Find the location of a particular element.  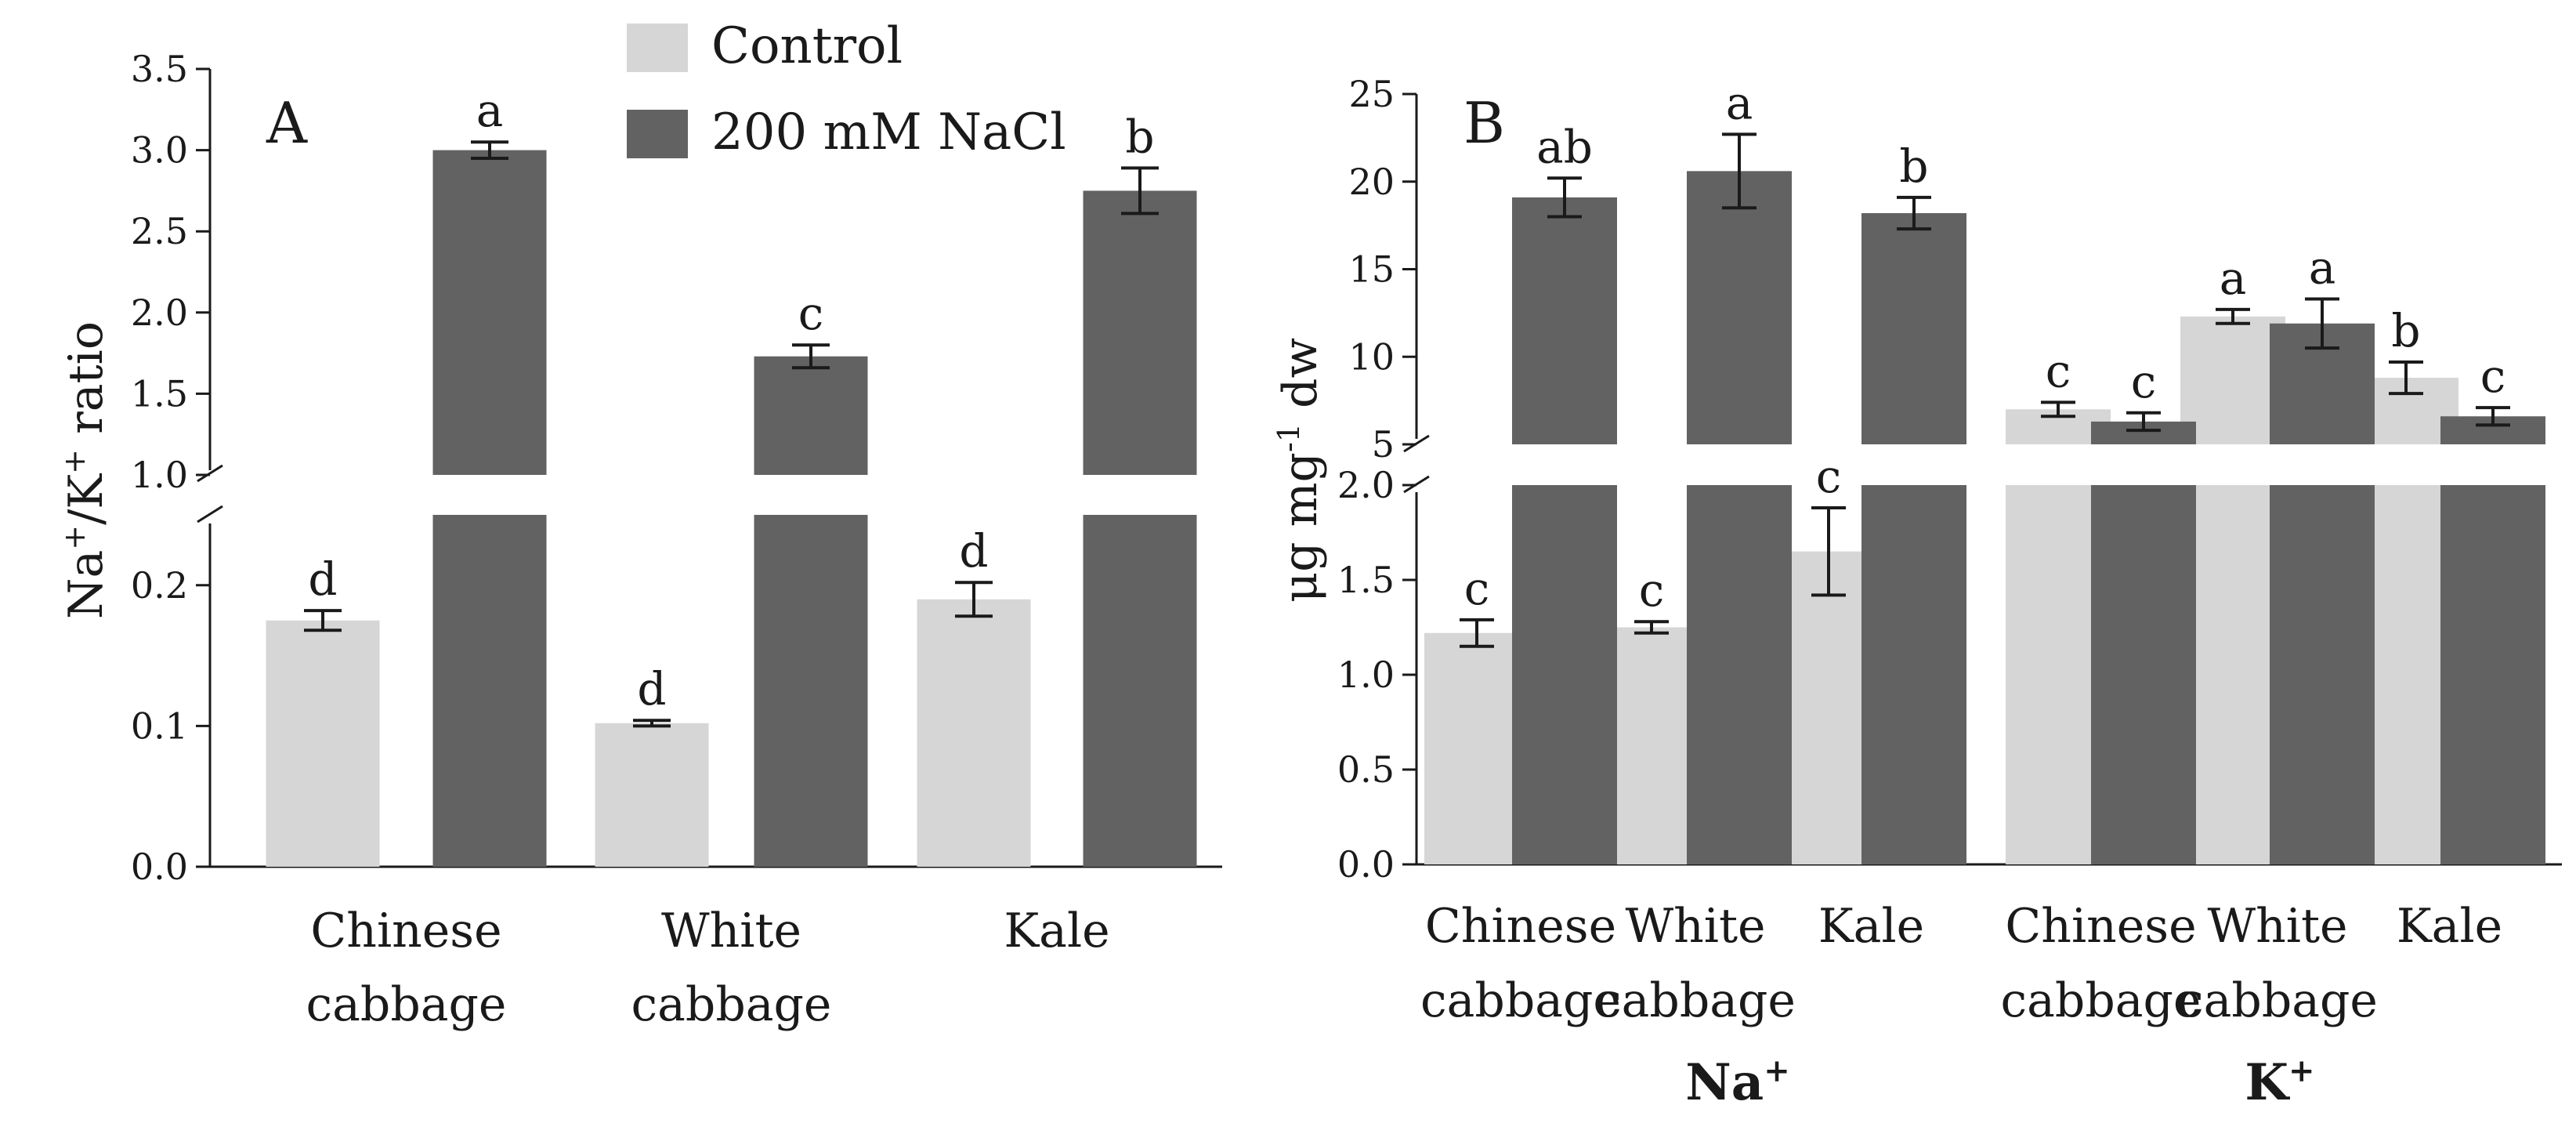

y-axis-title: μg mg-1 dw is located at coordinates (1300, 471).